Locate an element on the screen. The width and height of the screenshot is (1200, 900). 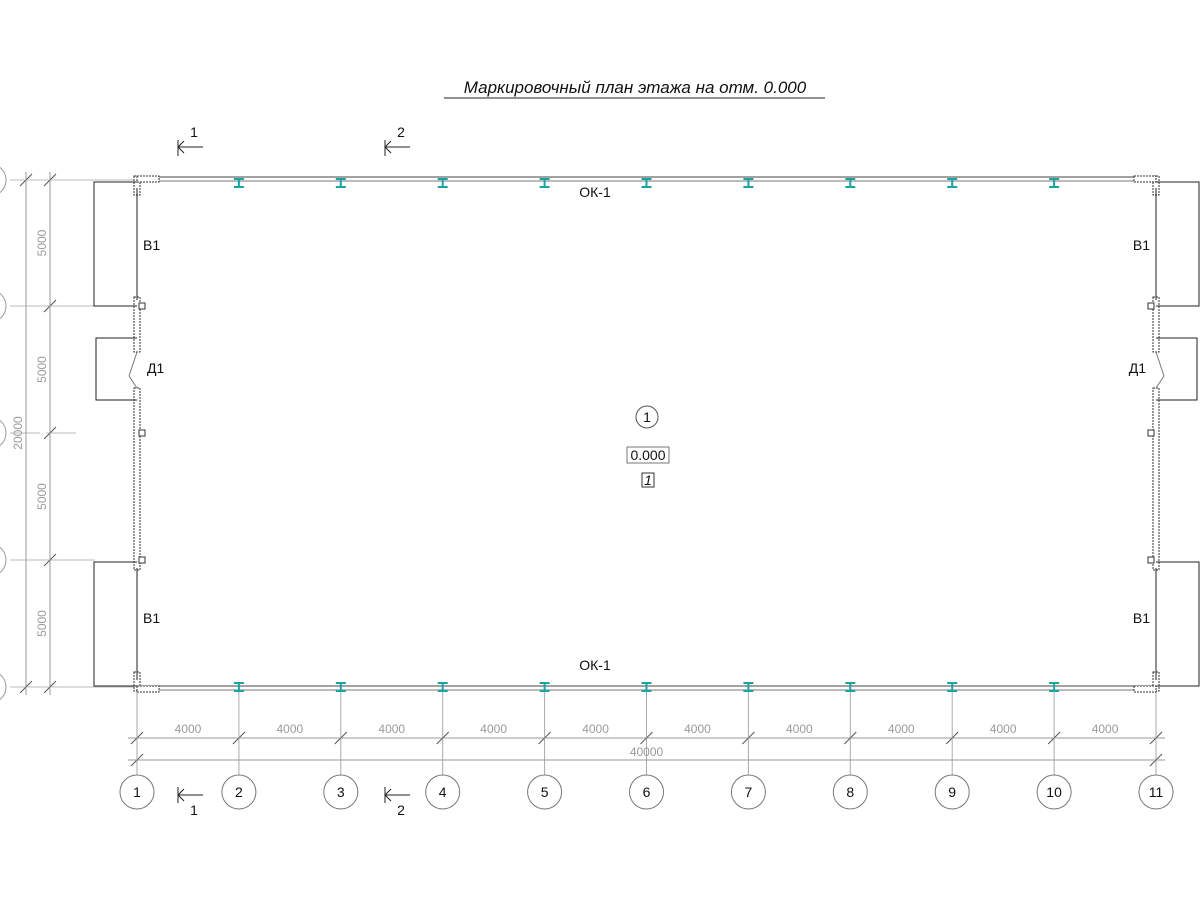
room-number: 1 is located at coordinates (647, 417).